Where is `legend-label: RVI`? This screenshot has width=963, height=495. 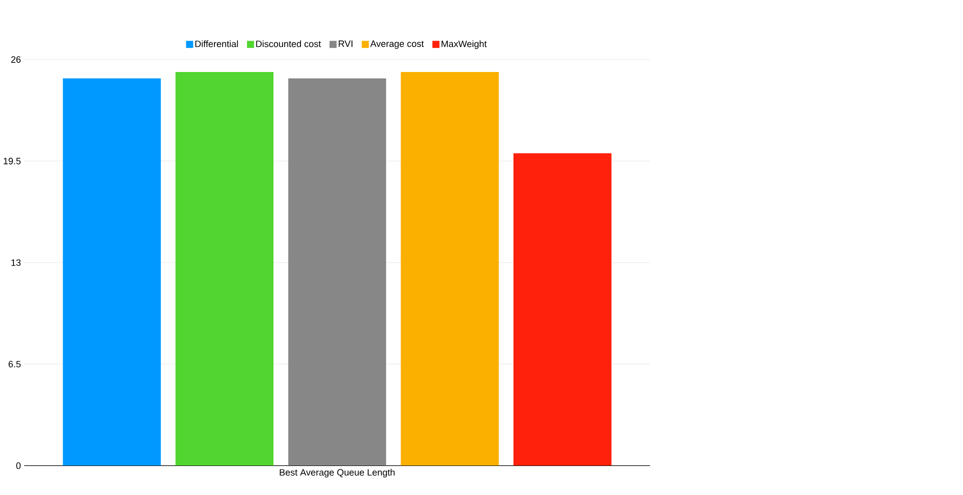
legend-label: RVI is located at coordinates (345, 44).